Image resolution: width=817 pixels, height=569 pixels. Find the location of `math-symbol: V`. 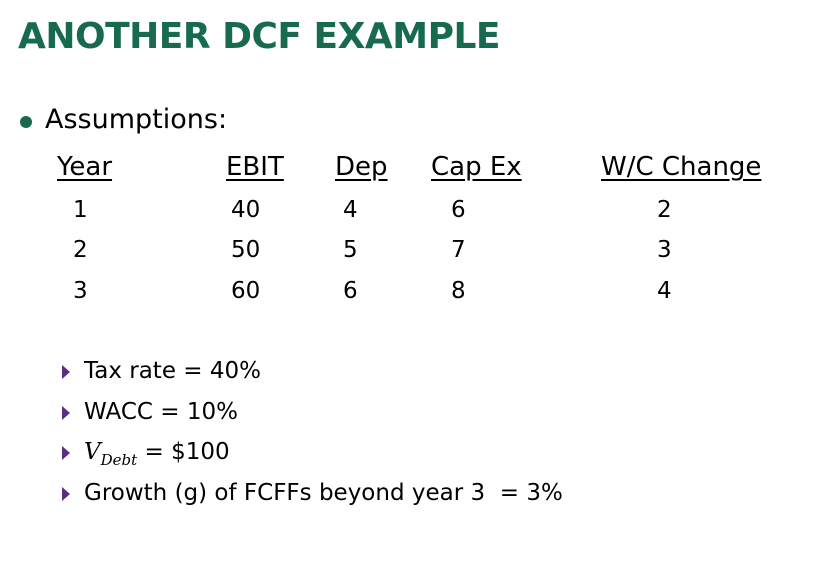

math-symbol: V is located at coordinates (92, 452).